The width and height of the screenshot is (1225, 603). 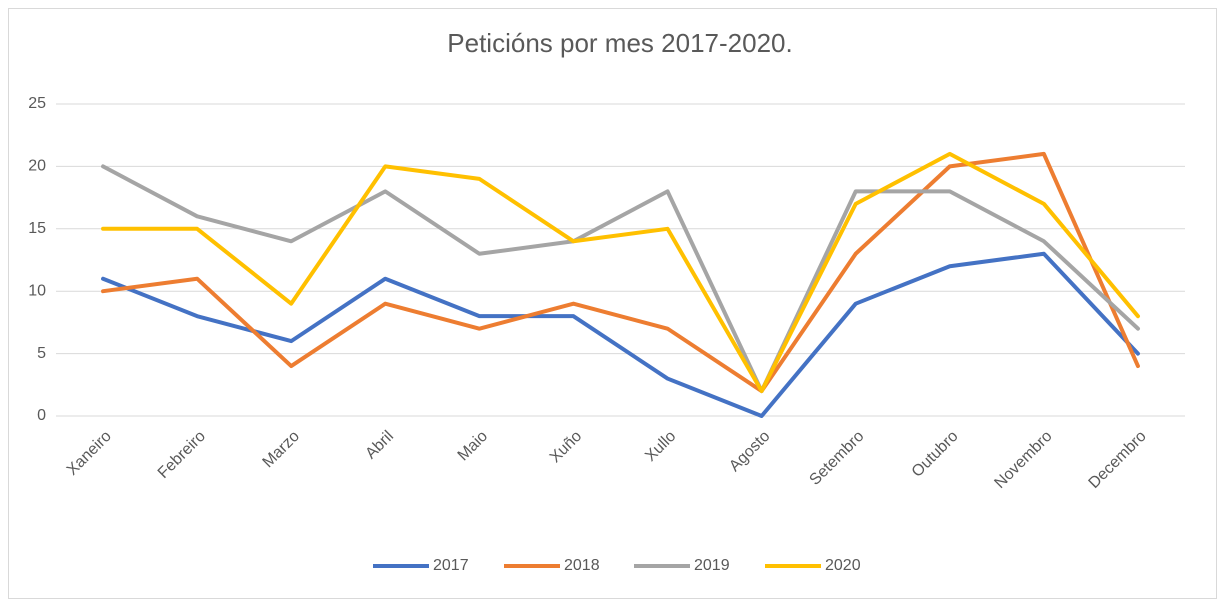 What do you see at coordinates (582, 565) in the screenshot?
I see `legend-label: 2018` at bounding box center [582, 565].